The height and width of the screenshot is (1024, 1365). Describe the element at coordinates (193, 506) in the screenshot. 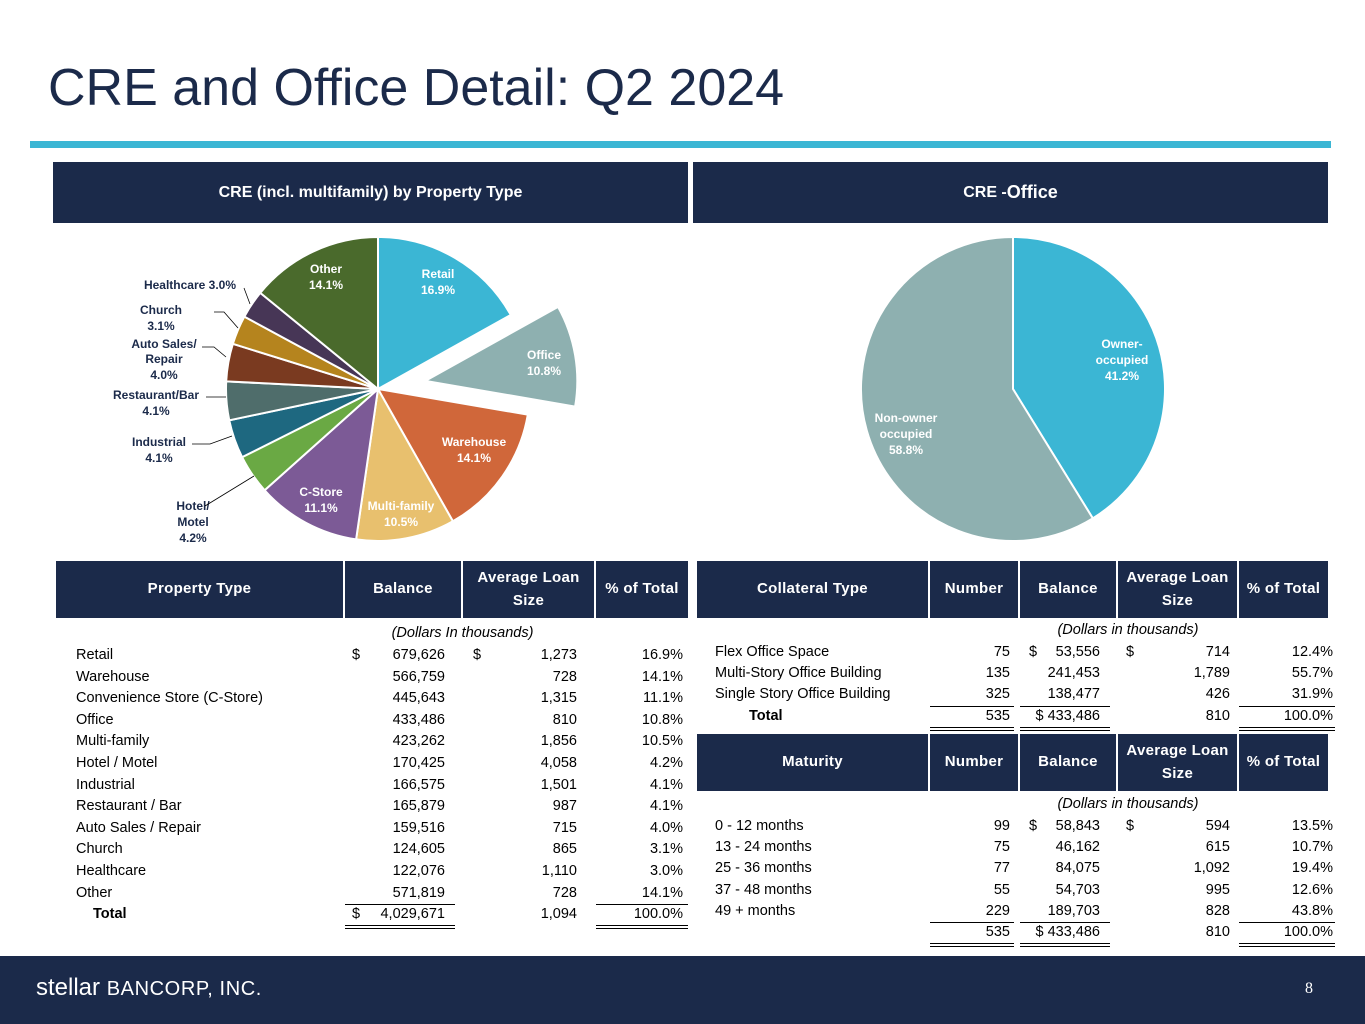

I see `slice-label-hotel: Hotel/` at that location.